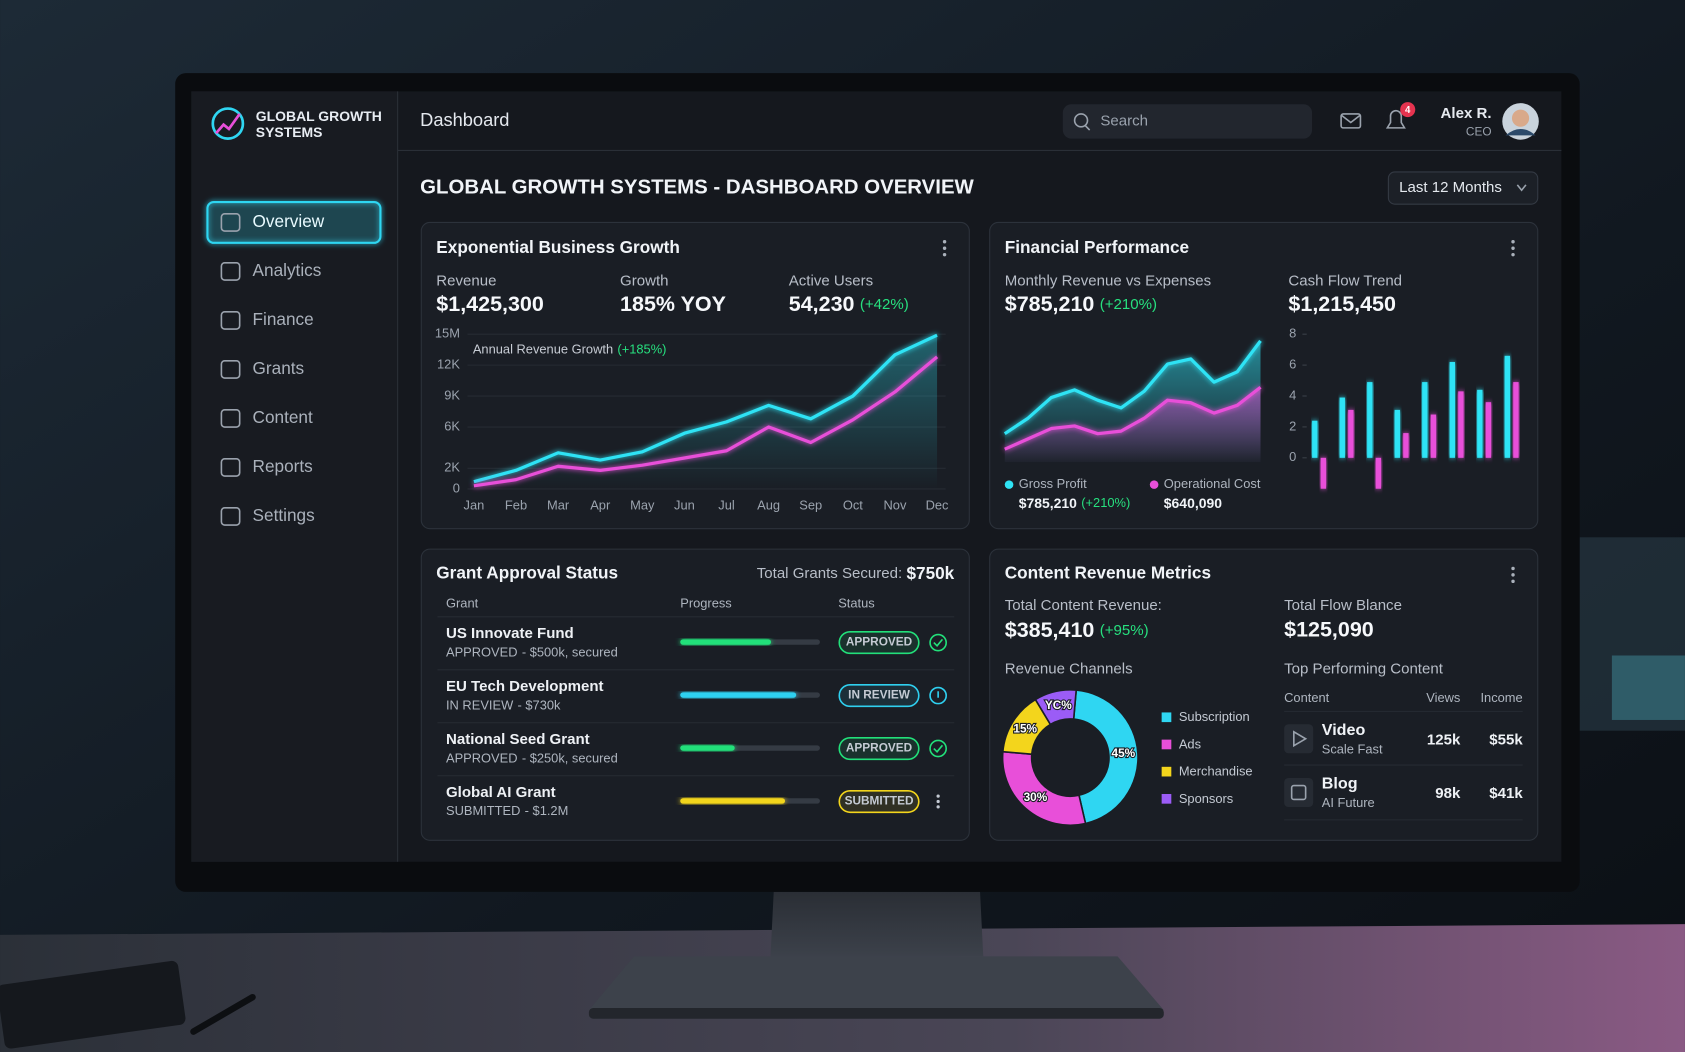  I want to click on kpi-value: $1,425,300, so click(490, 304).